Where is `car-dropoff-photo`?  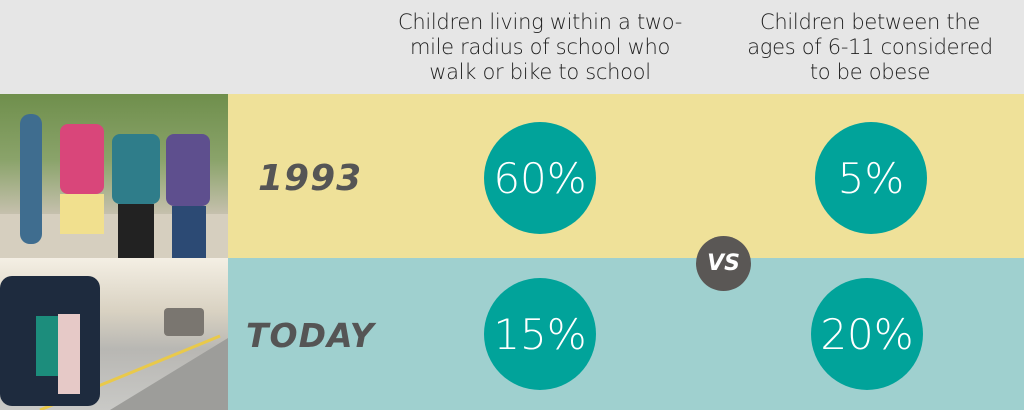 car-dropoff-photo is located at coordinates (114, 334).